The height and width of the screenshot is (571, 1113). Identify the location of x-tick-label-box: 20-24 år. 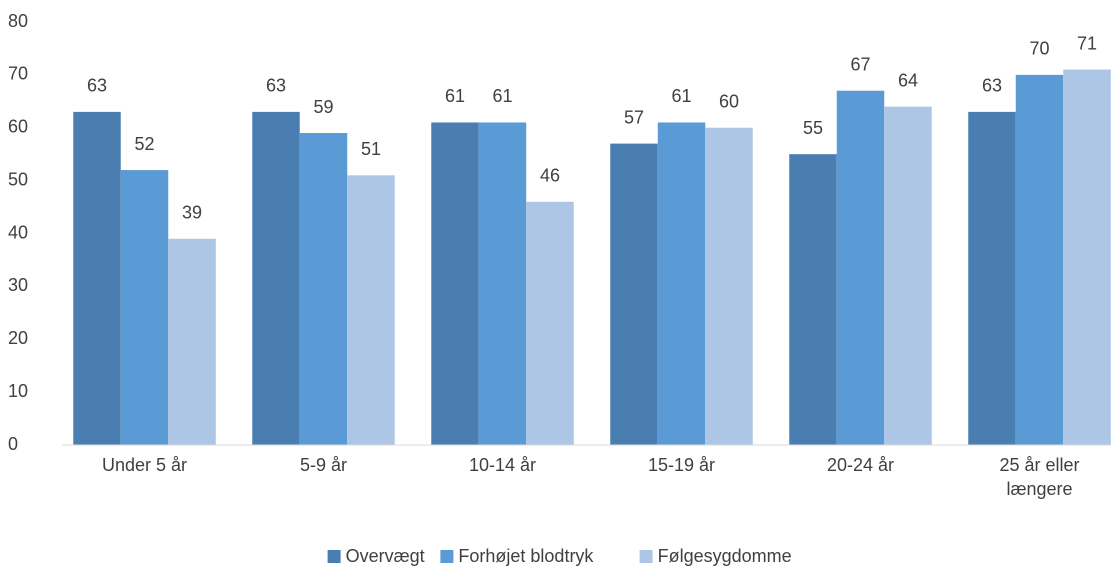
(860, 465).